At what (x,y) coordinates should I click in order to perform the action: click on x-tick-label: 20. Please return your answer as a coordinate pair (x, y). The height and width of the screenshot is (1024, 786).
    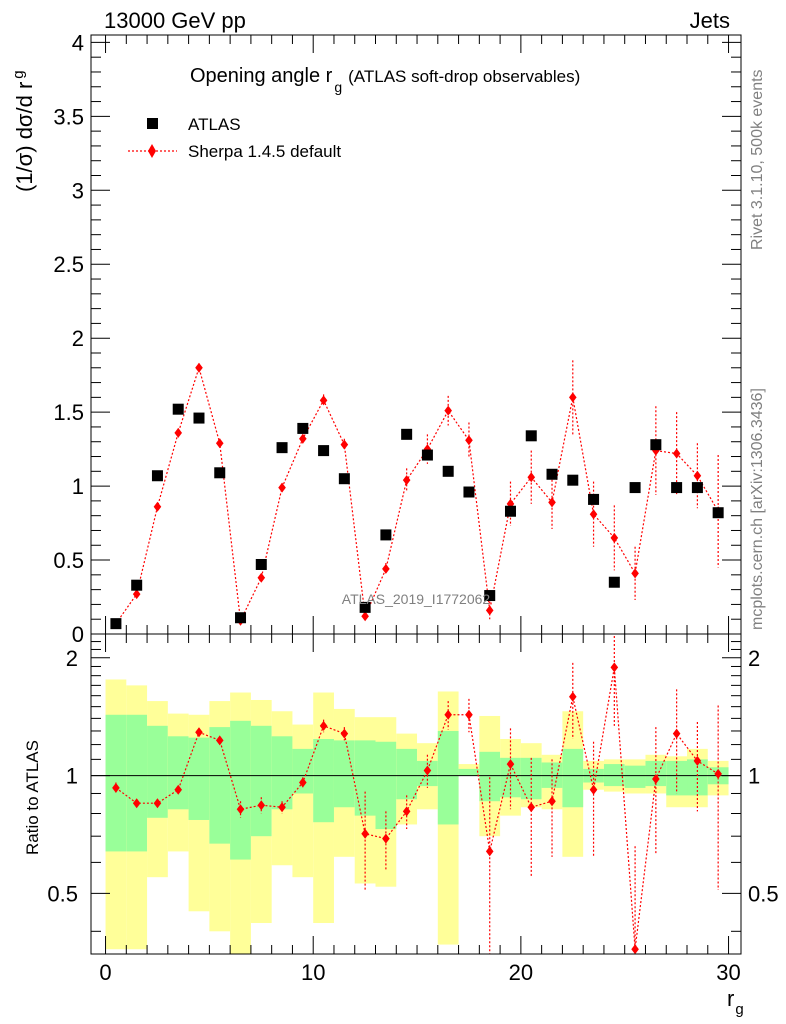
    Looking at the image, I should click on (521, 972).